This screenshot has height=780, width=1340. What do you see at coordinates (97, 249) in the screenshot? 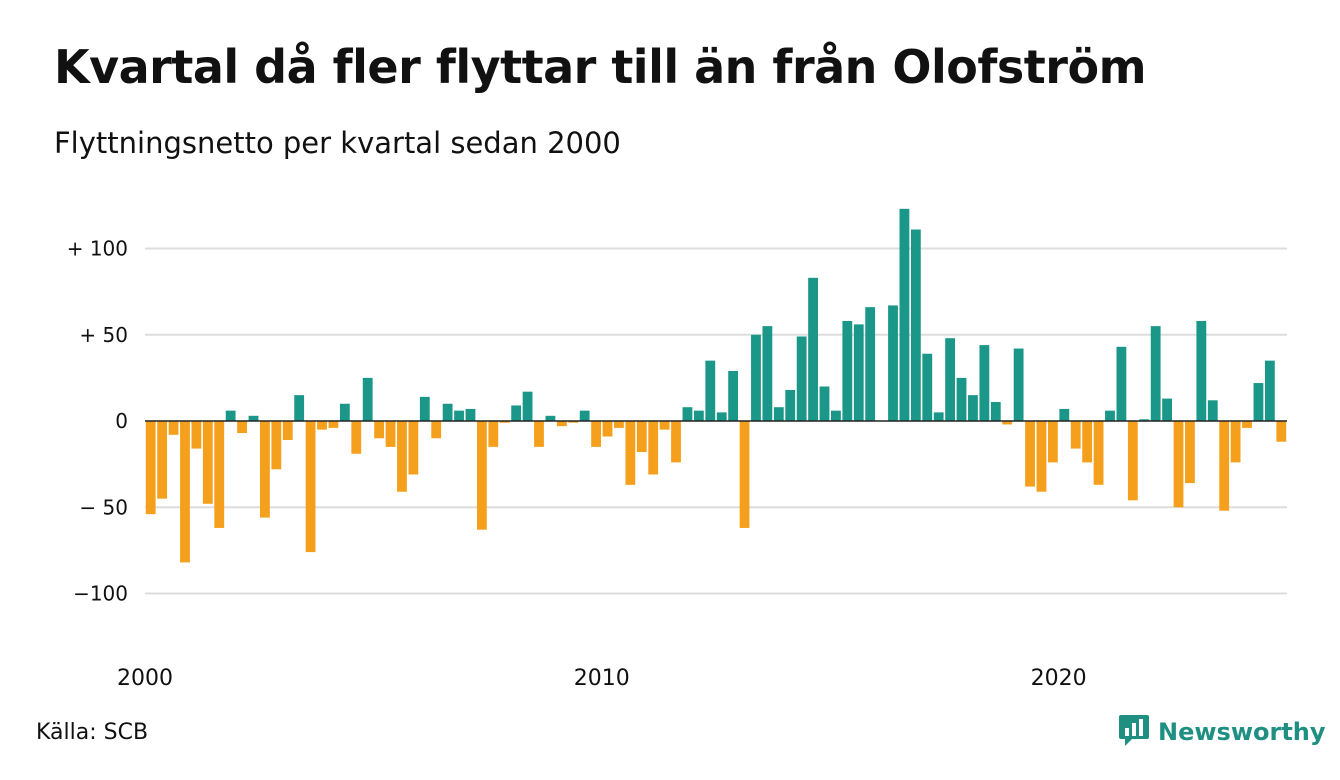
I see `y-tick-label: + 100` at bounding box center [97, 249].